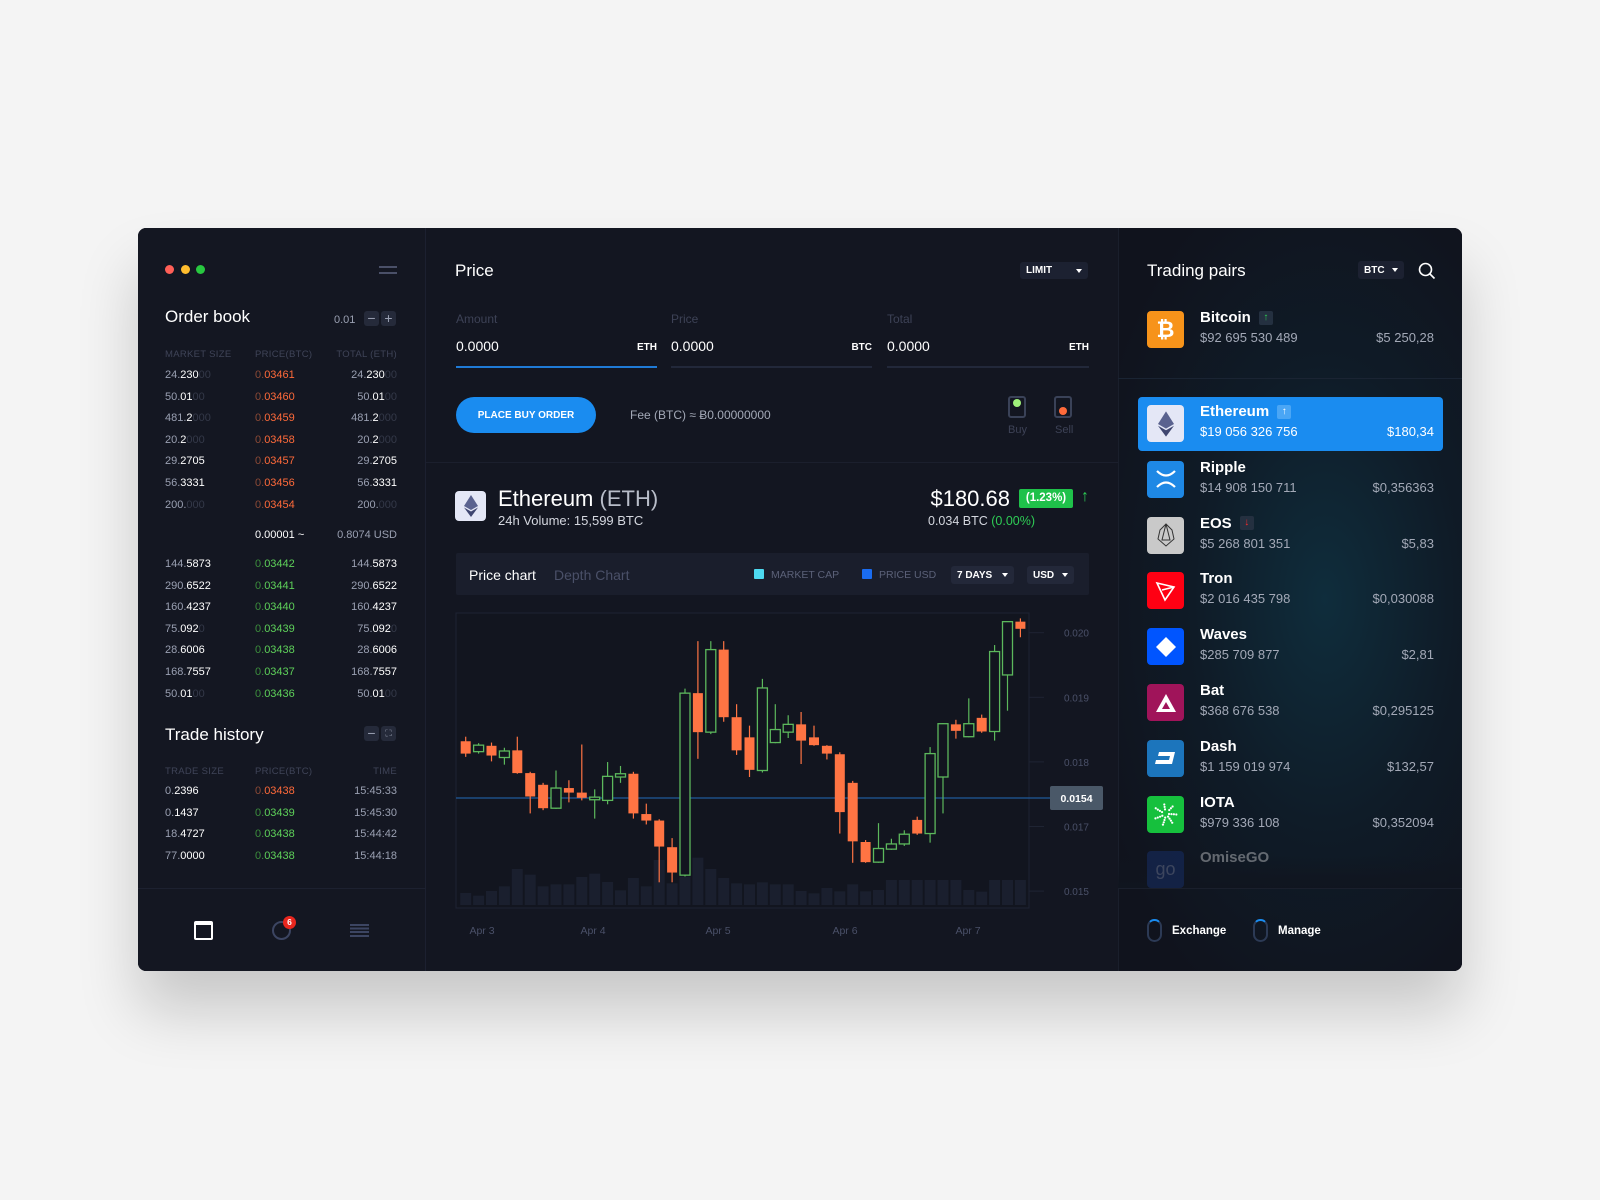 The image size is (1600, 1200). I want to click on order-row: 75.0920 0.03439 75.0920, so click(281, 631).